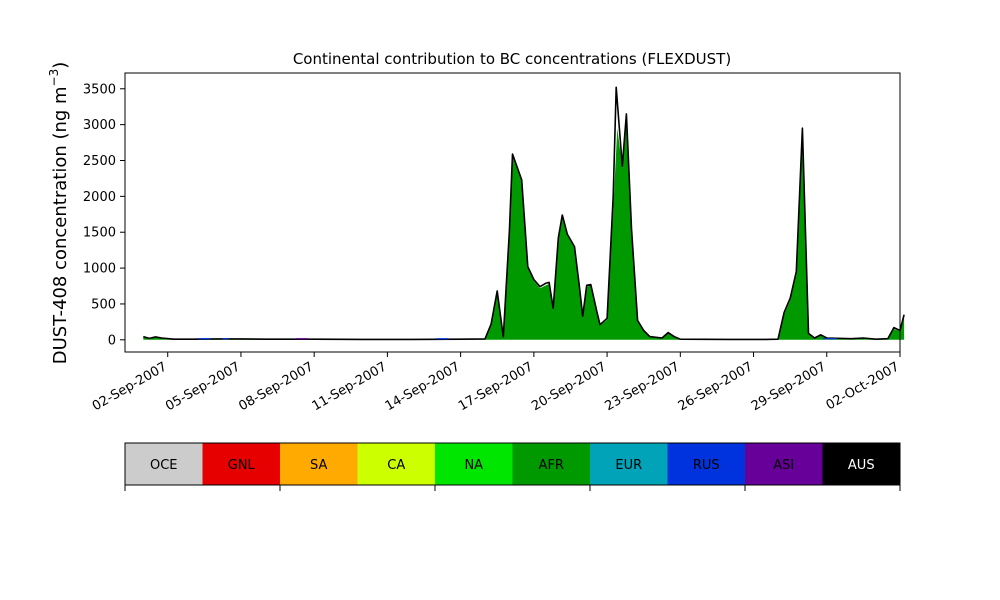  I want to click on legend-label-aus: AUS, so click(861, 465).